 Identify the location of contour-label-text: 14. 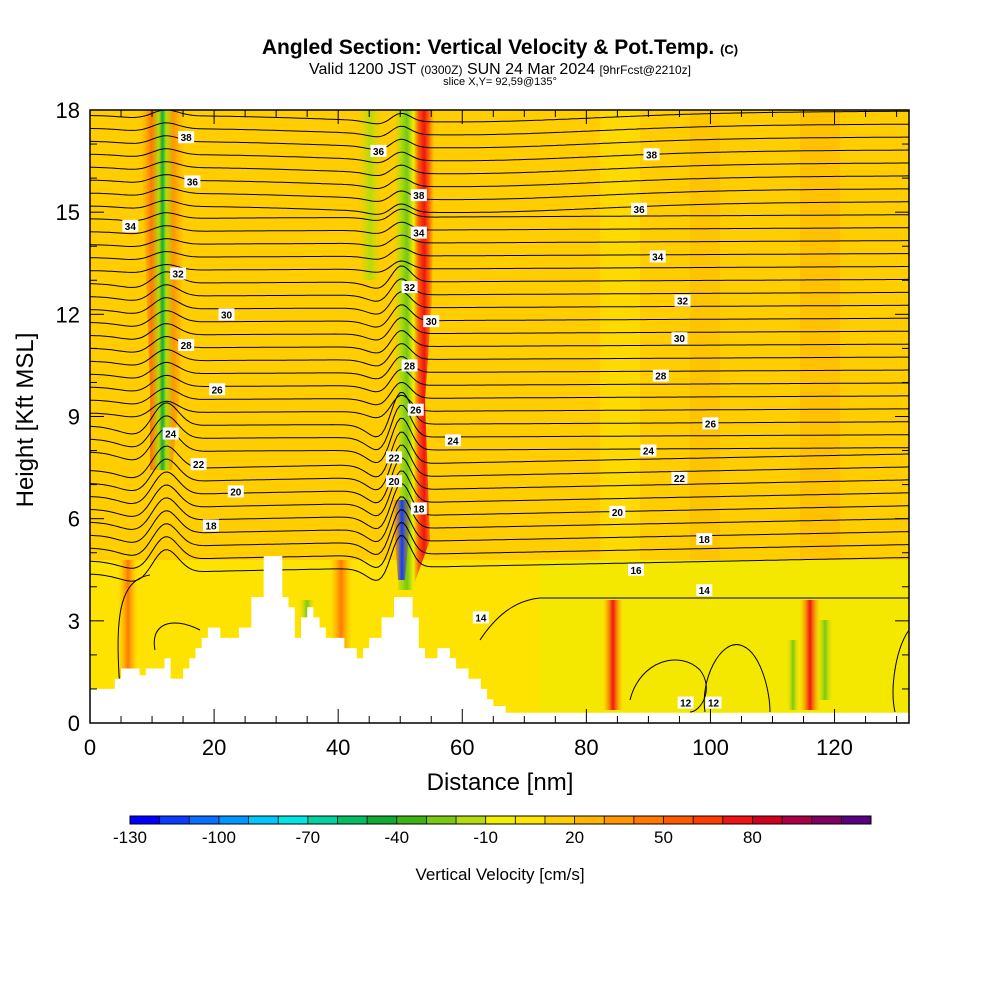
(481, 618).